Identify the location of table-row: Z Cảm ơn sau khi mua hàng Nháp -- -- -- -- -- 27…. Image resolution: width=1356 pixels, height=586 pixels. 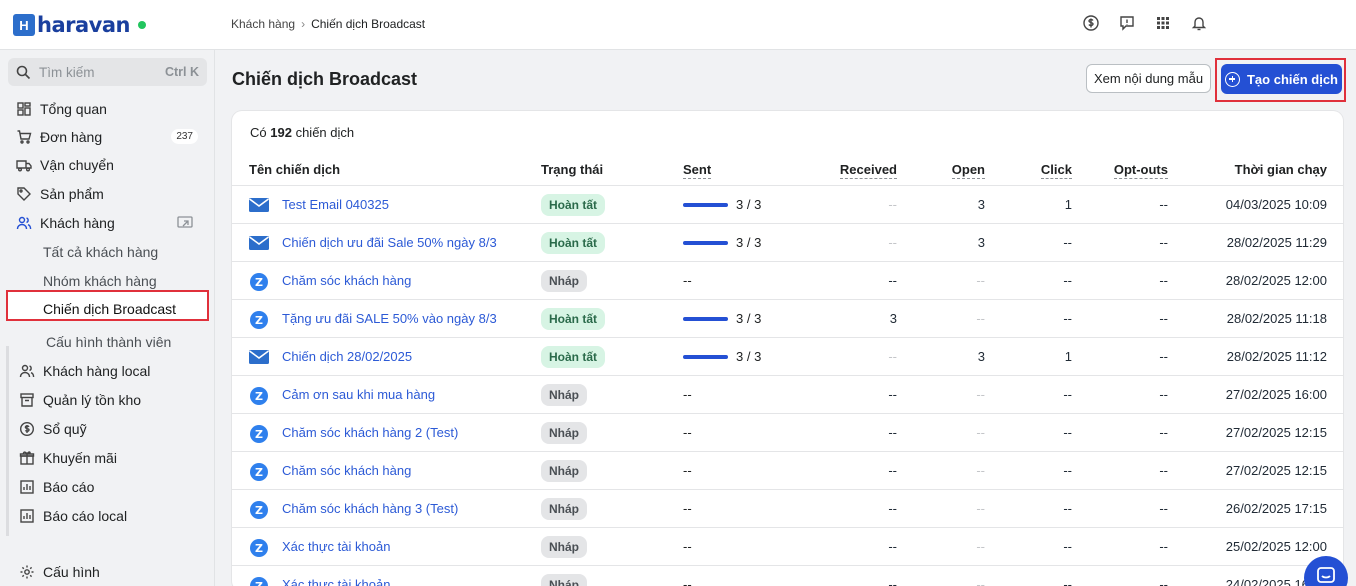
(787, 395).